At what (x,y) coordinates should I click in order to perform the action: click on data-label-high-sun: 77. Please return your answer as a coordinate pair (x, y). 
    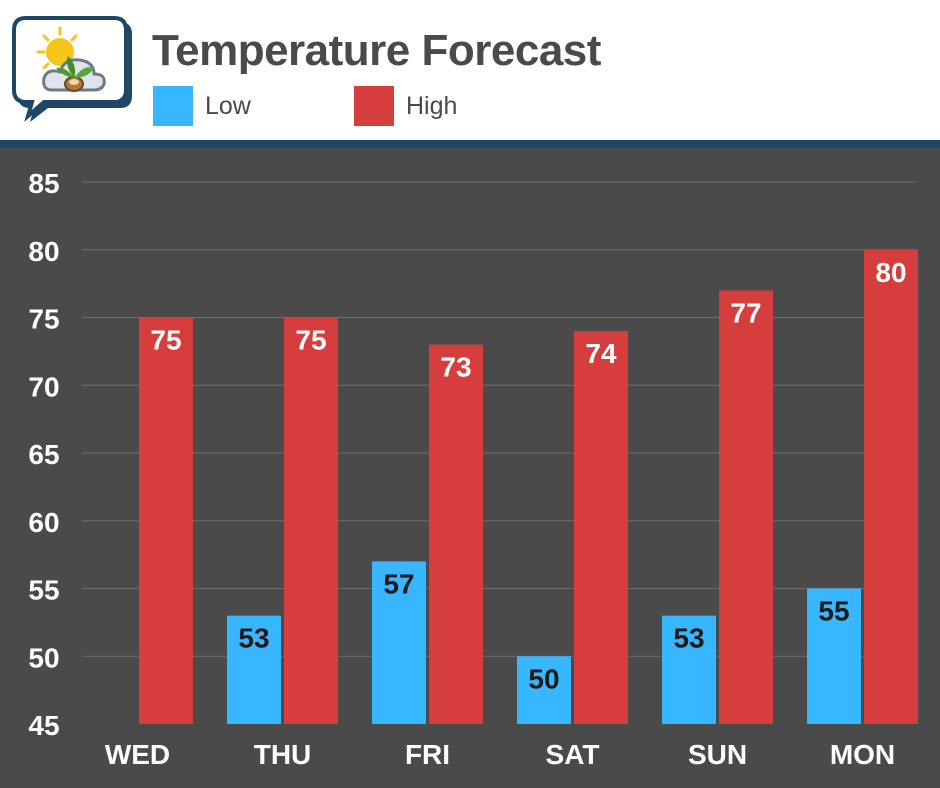
    Looking at the image, I should click on (745, 312).